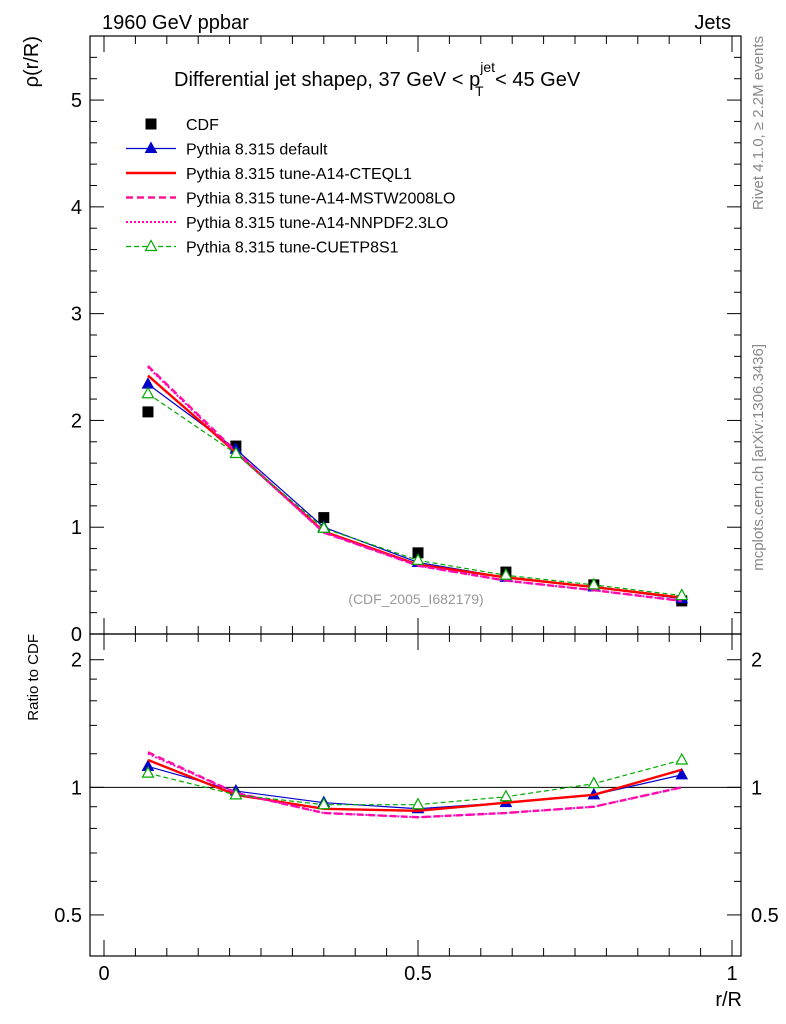 The width and height of the screenshot is (786, 1024). What do you see at coordinates (756, 788) in the screenshot?
I see `ratio-y-tick-label-right: 1` at bounding box center [756, 788].